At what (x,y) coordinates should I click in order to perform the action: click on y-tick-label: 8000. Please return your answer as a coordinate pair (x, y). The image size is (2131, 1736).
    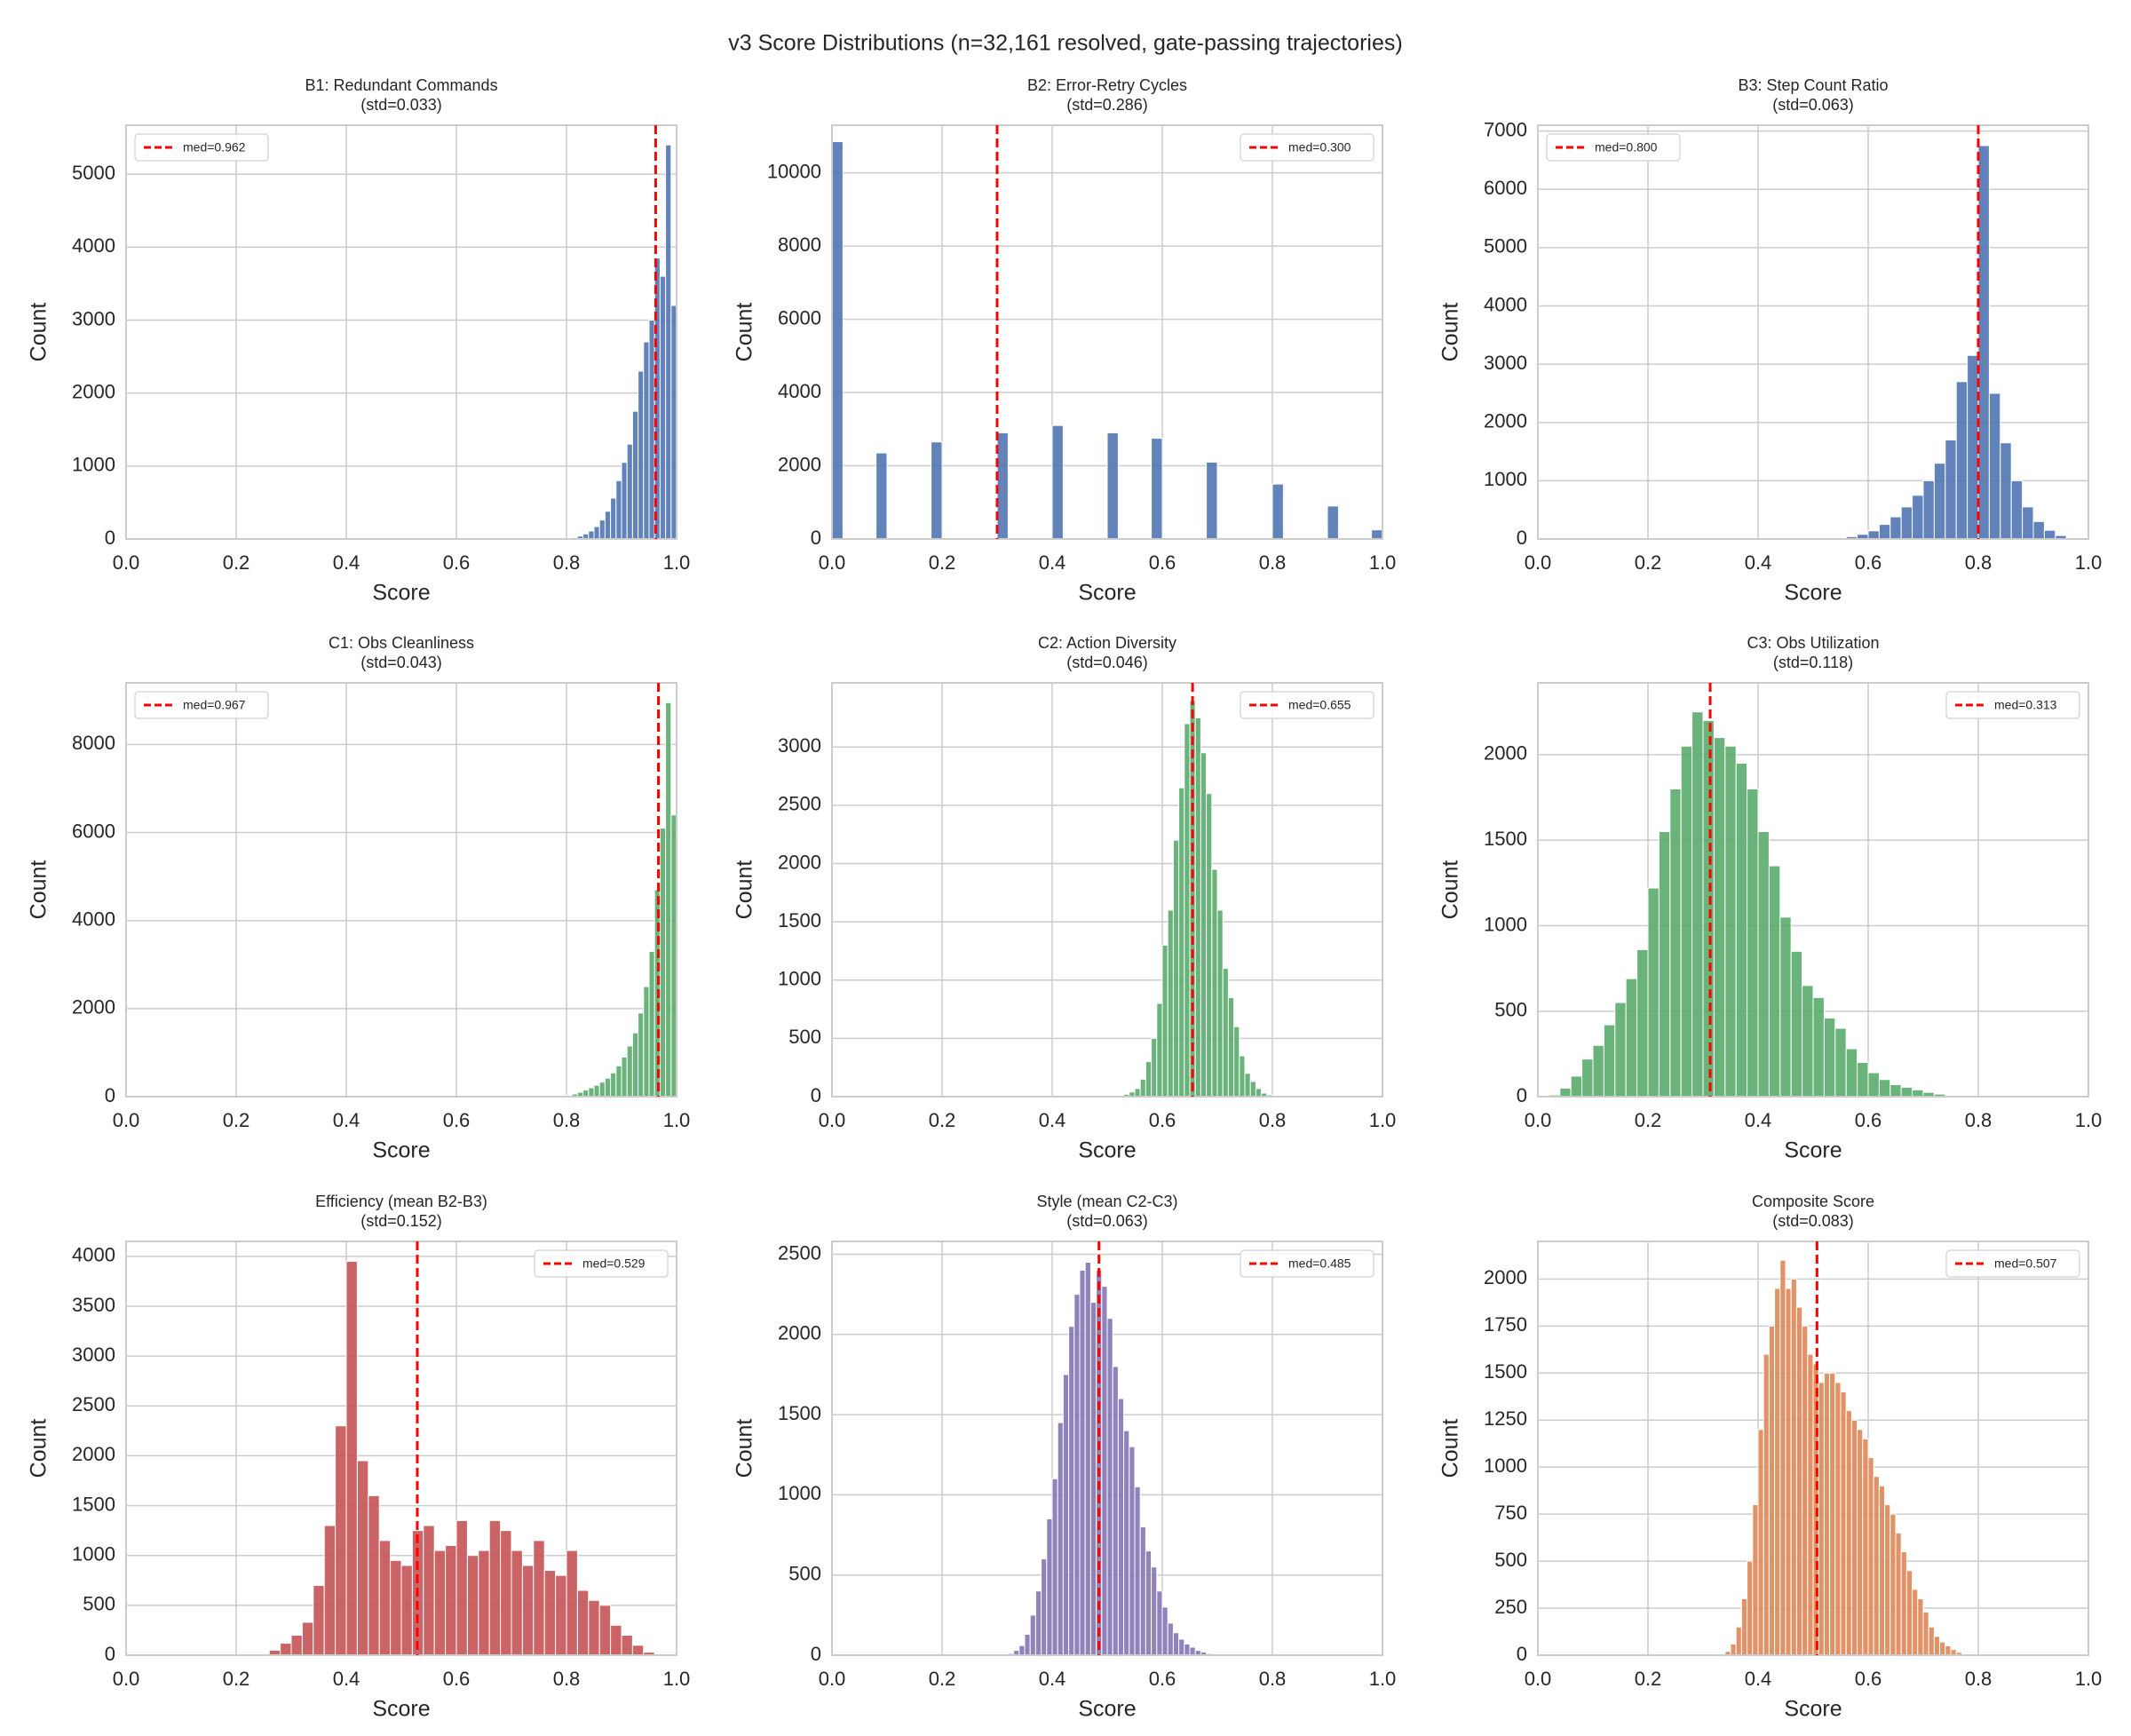
    Looking at the image, I should click on (94, 743).